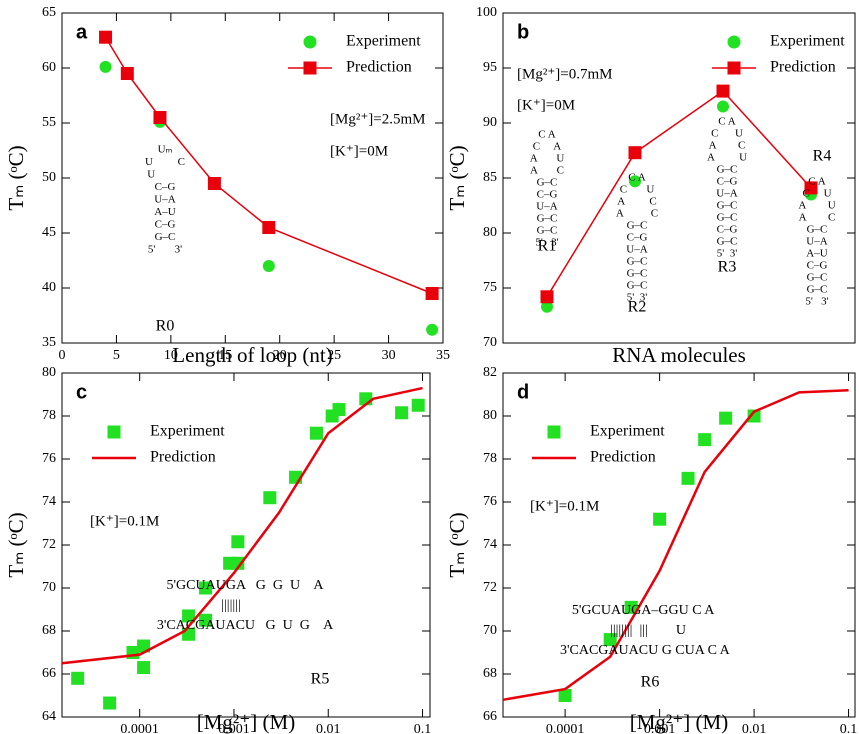  Describe the element at coordinates (490, 501) in the screenshot. I see `y-tick-label: 76` at that location.